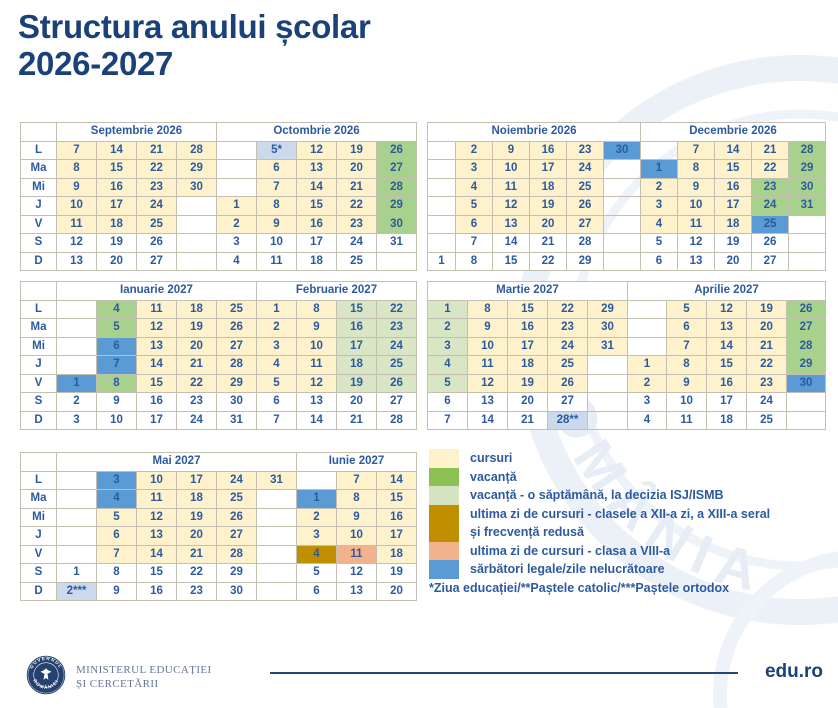  Describe the element at coordinates (276, 402) in the screenshot. I see `date-cell: 6` at that location.